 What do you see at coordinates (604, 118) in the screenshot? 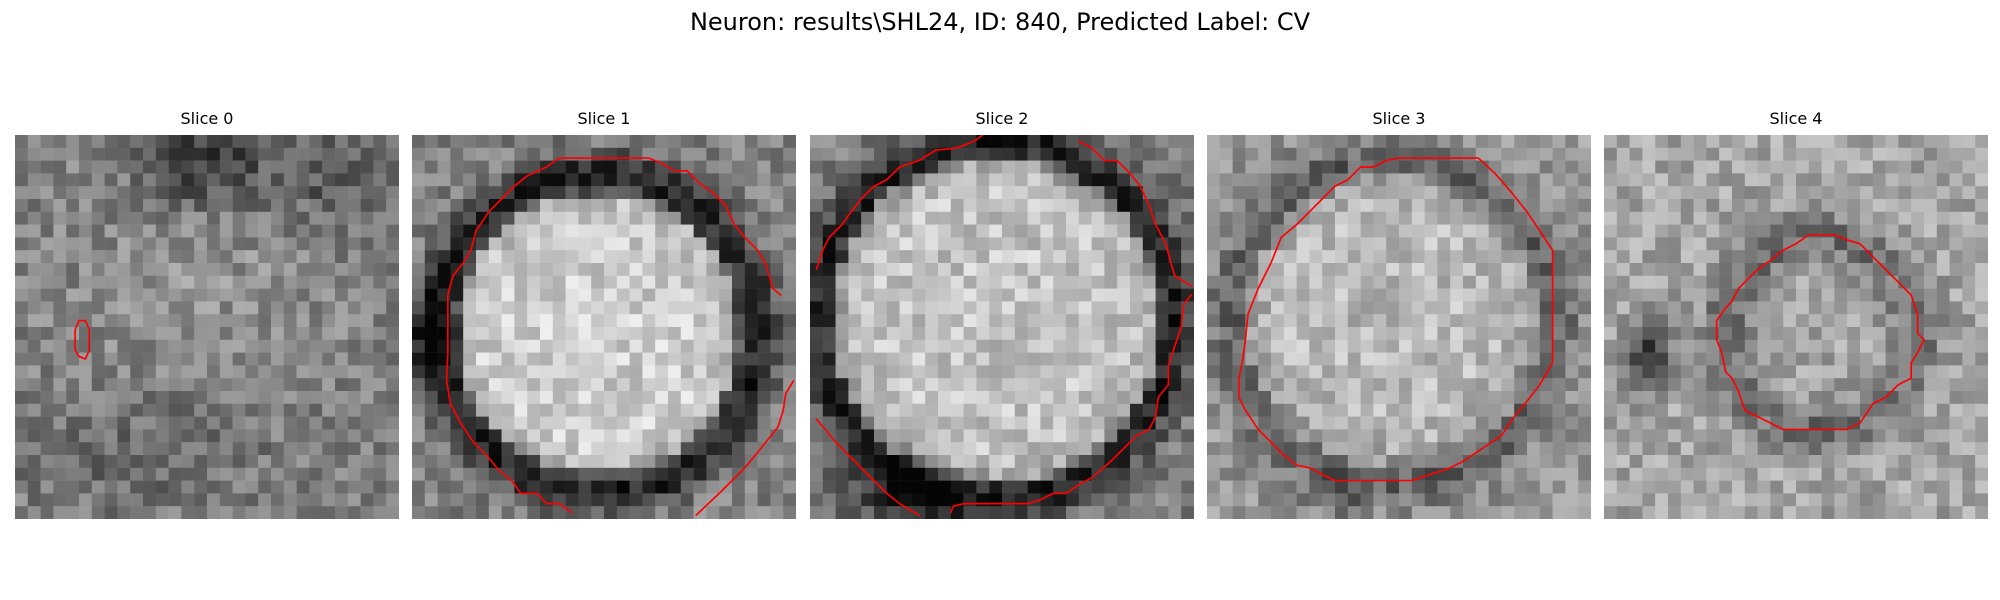
I see `slice-title: Slice 1` at bounding box center [604, 118].